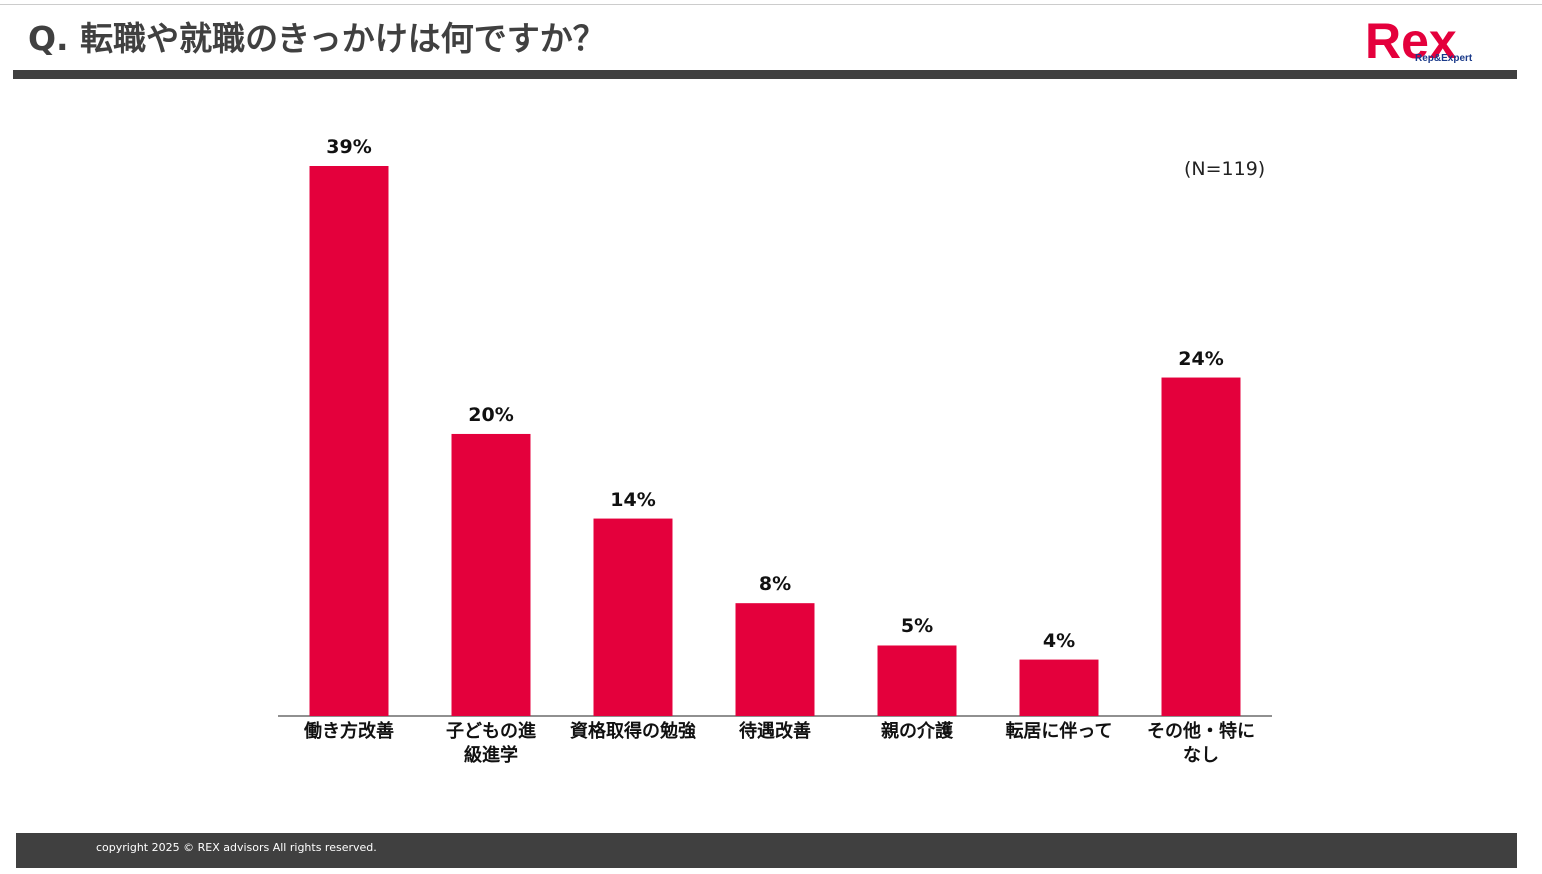 The image size is (1542, 874). I want to click on value-label: 5%, so click(917, 626).